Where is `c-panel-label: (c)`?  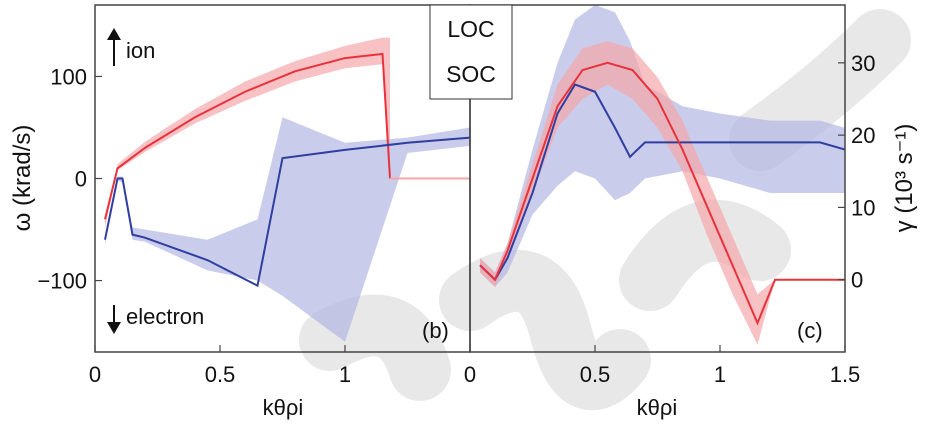
c-panel-label: (c) is located at coordinates (810, 330).